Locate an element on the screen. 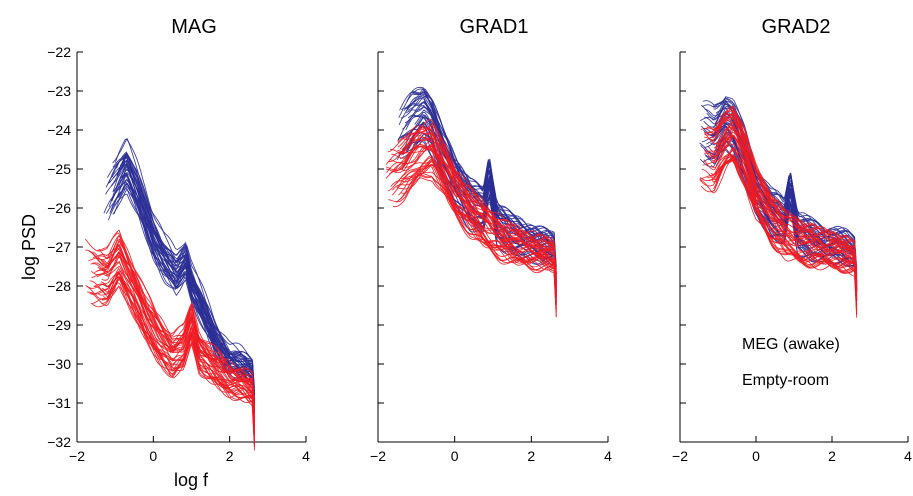 The width and height of the screenshot is (913, 496). panel-title: GRAD1 is located at coordinates (494, 27).